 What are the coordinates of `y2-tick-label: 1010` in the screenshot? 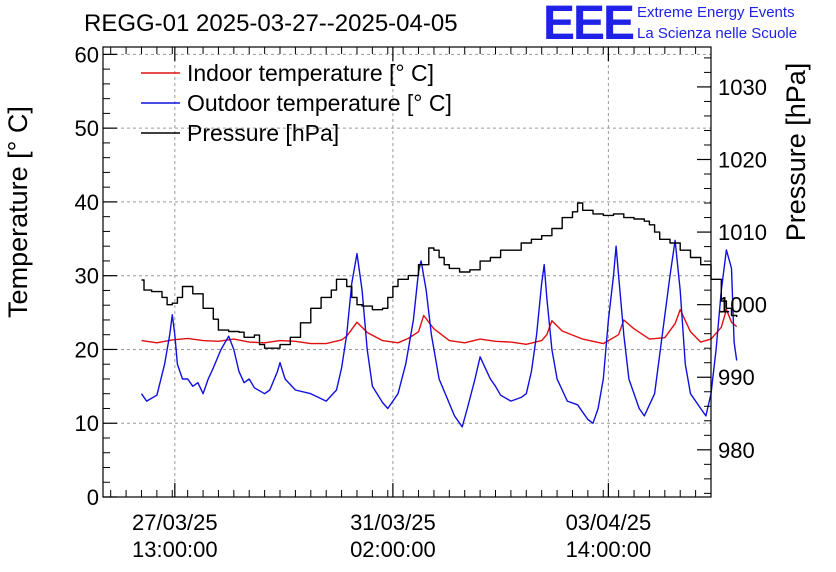 It's located at (742, 232).